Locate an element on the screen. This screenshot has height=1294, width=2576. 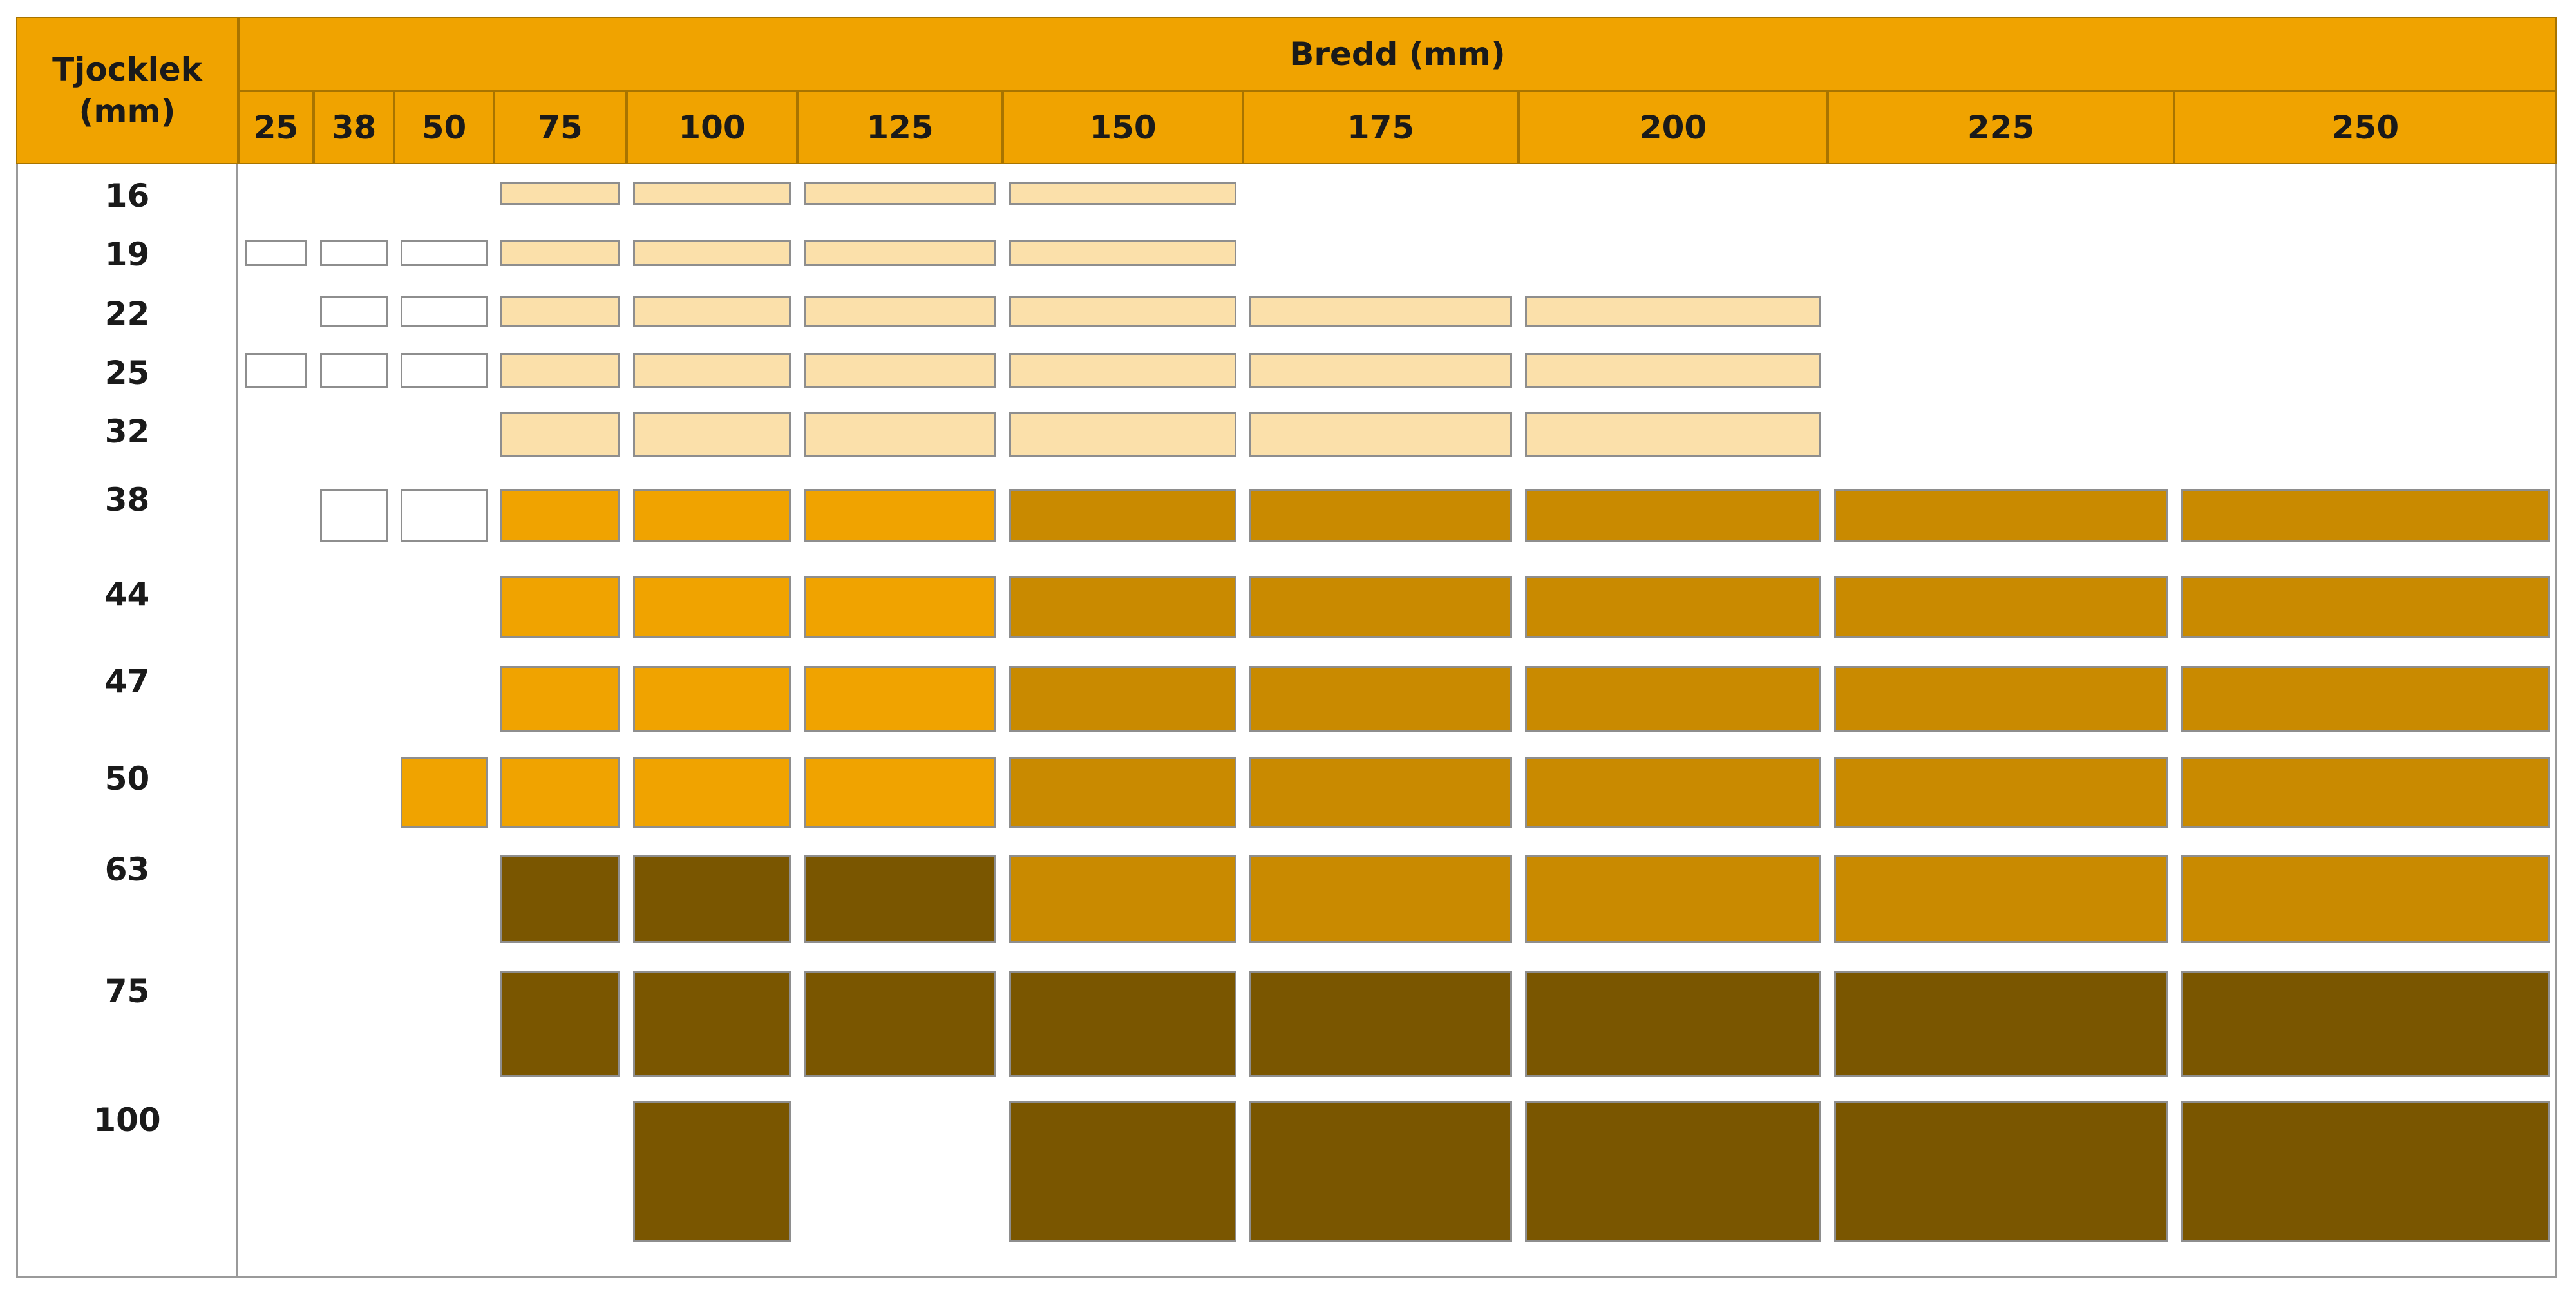
width-header: Bredd (mm) is located at coordinates (1397, 54).